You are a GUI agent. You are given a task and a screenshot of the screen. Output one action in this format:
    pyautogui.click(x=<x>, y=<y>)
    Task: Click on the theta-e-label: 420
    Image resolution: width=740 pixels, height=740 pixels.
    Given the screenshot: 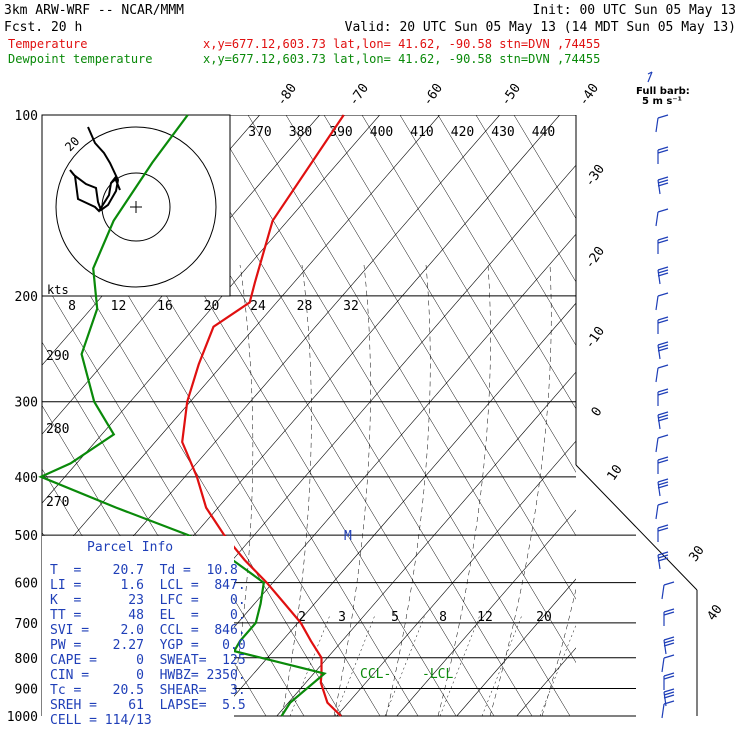 What is the action you would take?
    pyautogui.click(x=462, y=132)
    